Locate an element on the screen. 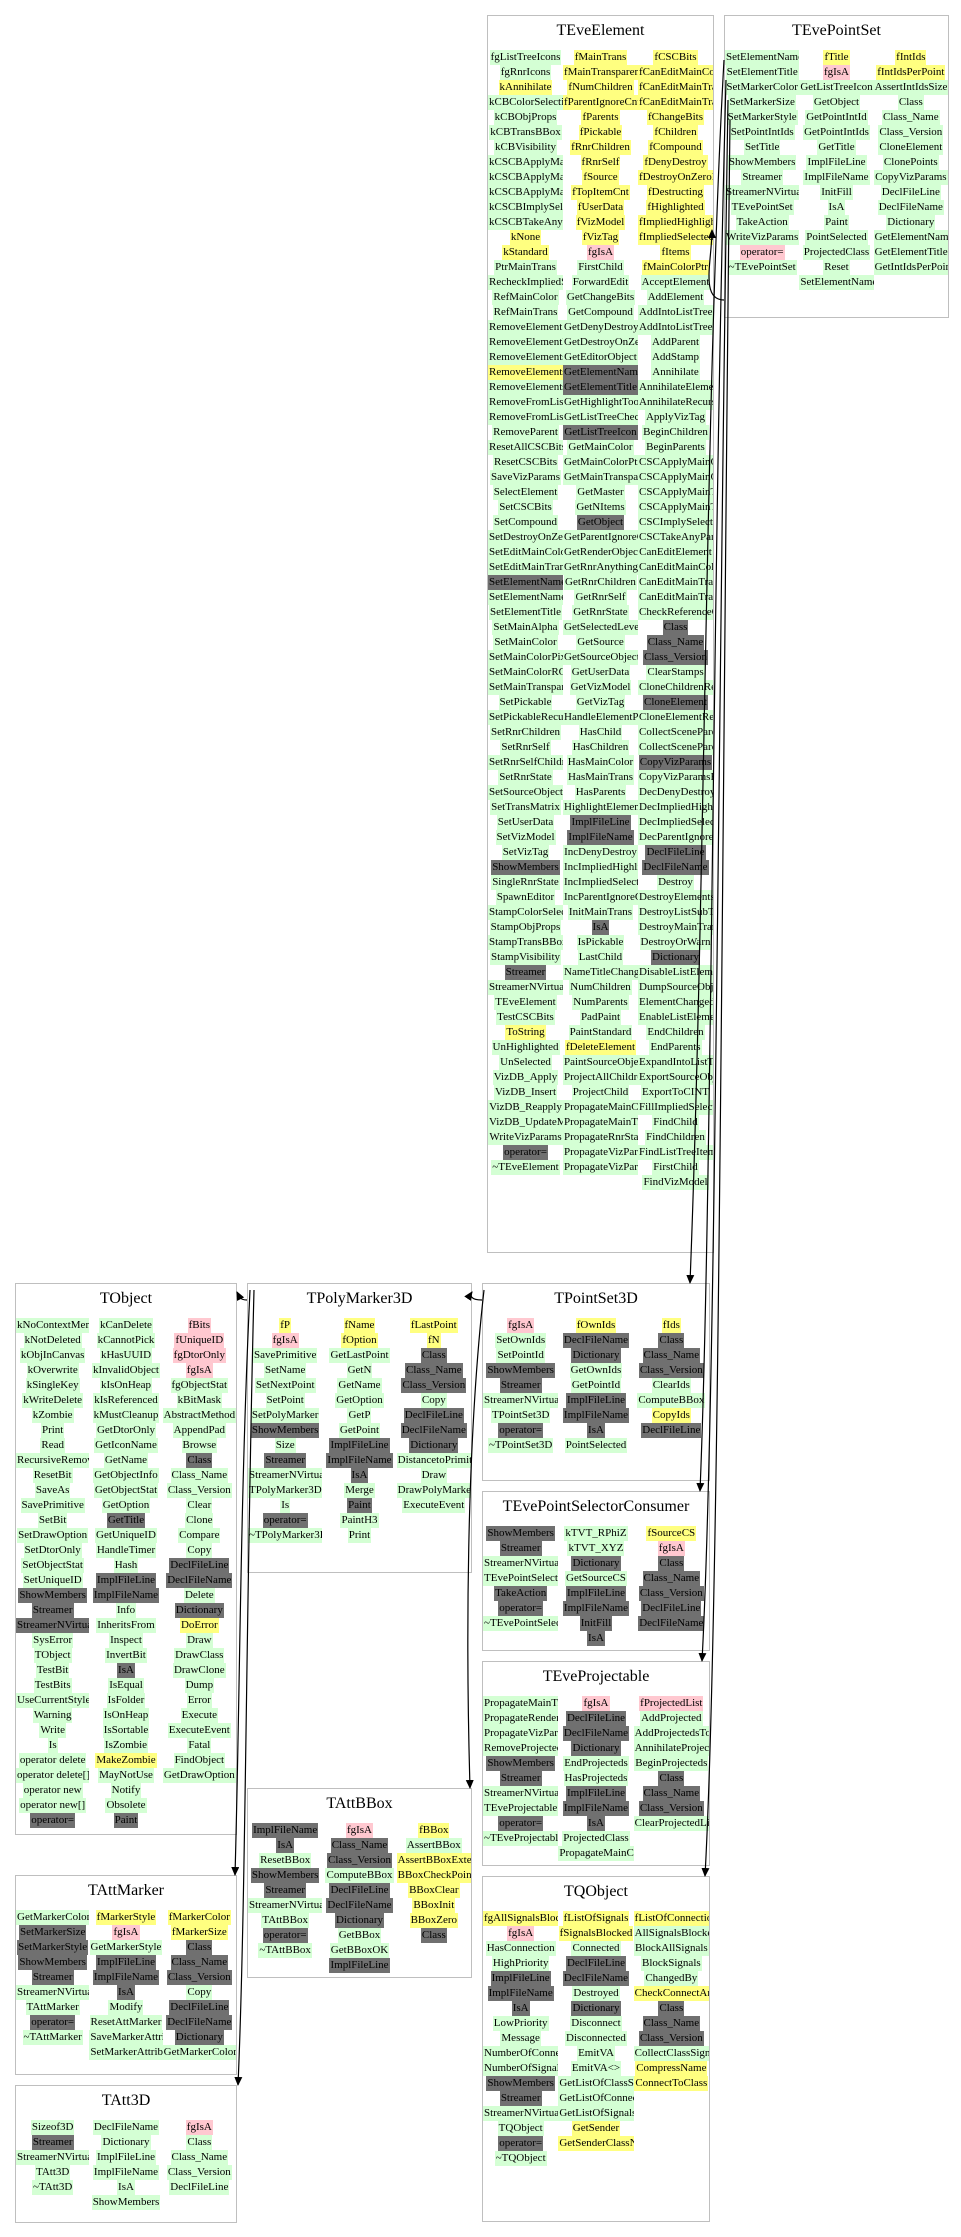  member-cell: fCanEditMainTransparency is located at coordinates (675, 102).